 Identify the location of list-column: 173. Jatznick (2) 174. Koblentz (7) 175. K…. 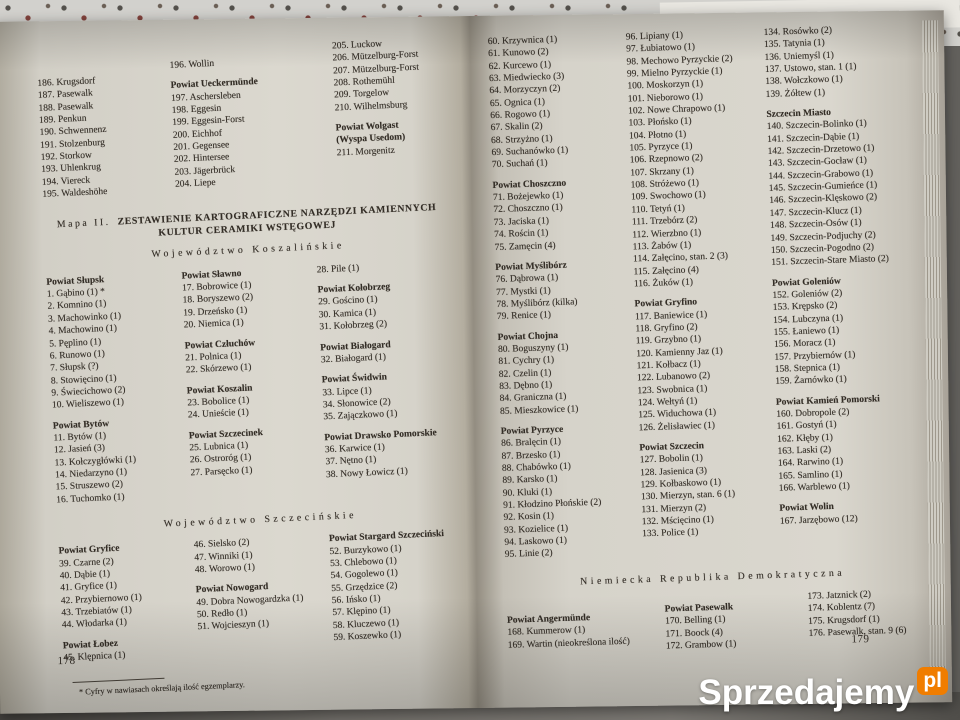
(864, 621).